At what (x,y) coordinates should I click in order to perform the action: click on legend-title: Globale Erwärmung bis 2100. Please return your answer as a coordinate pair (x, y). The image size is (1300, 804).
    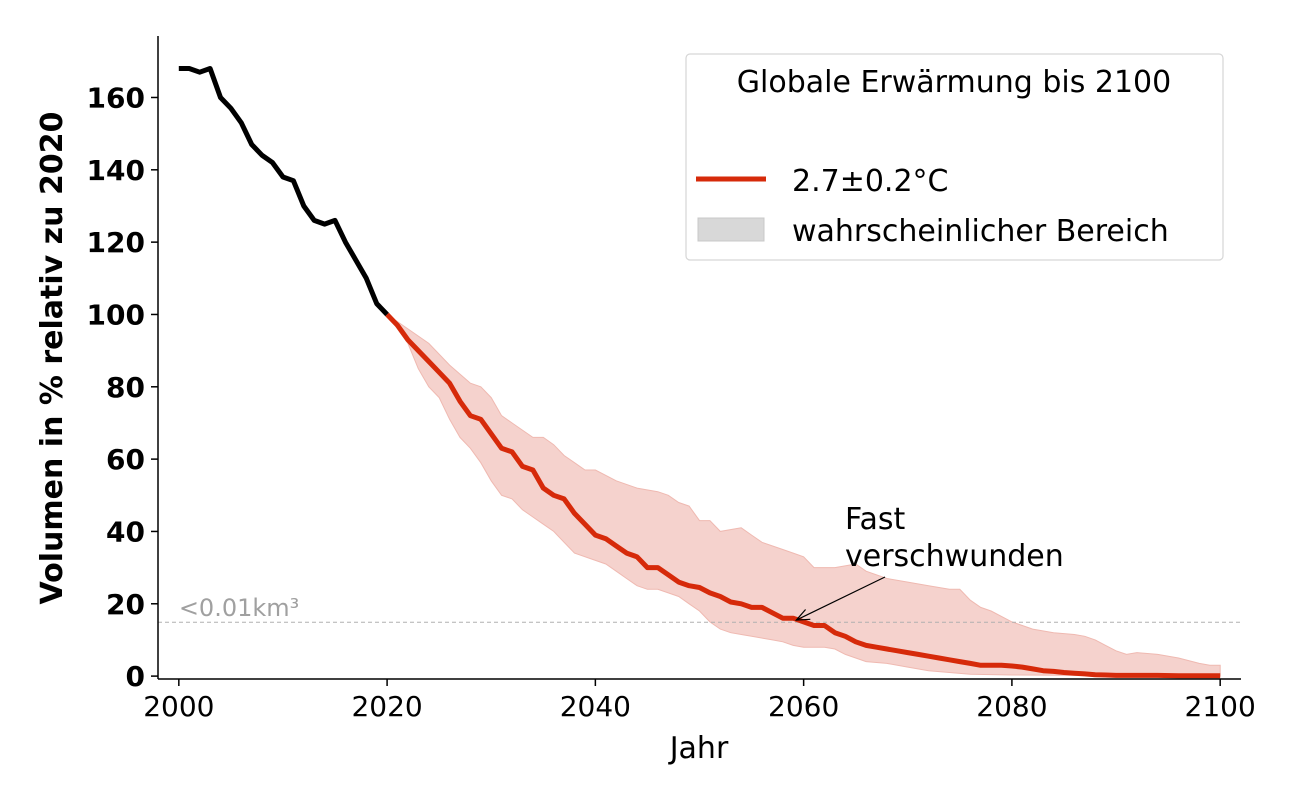
    Looking at the image, I should click on (954, 82).